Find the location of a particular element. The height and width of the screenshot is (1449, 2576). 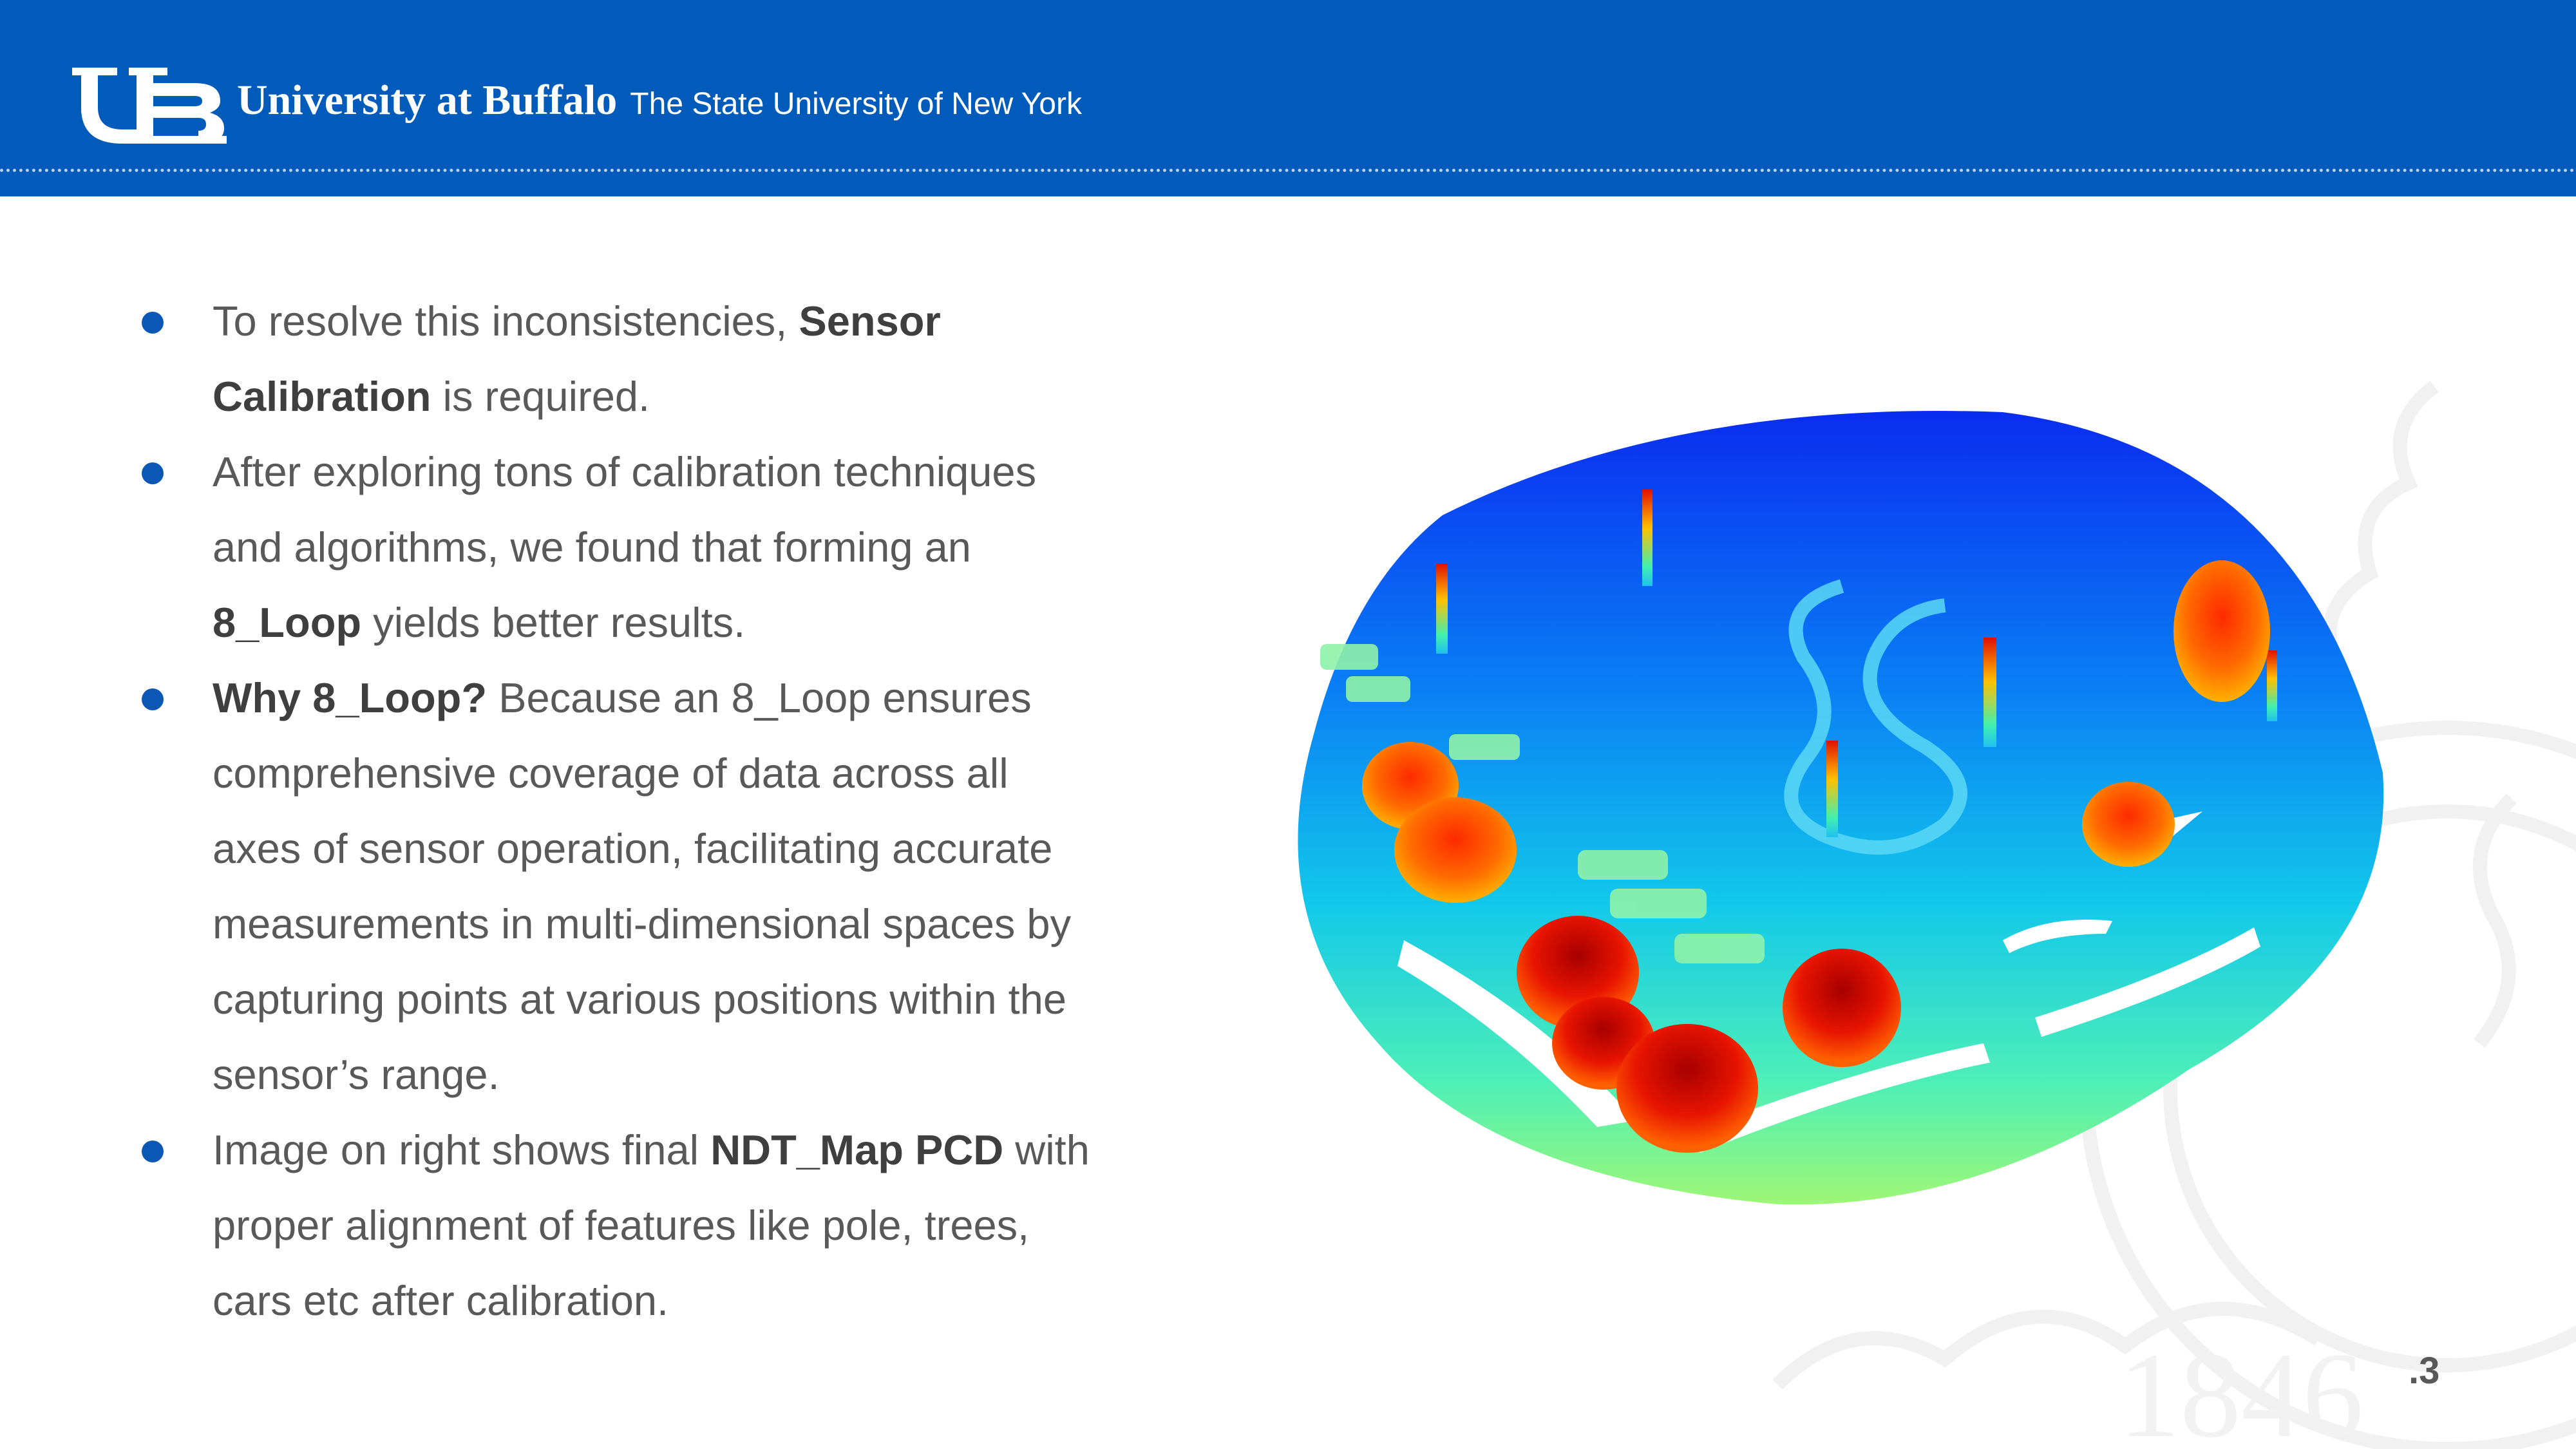

bold-term: 8_Loop is located at coordinates (287, 622).